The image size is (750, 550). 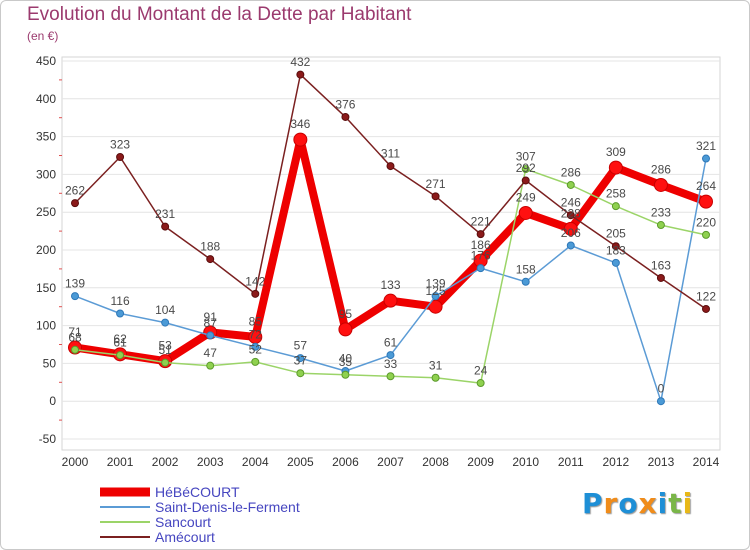 I want to click on point-amecourt-2012, so click(x=615, y=246).